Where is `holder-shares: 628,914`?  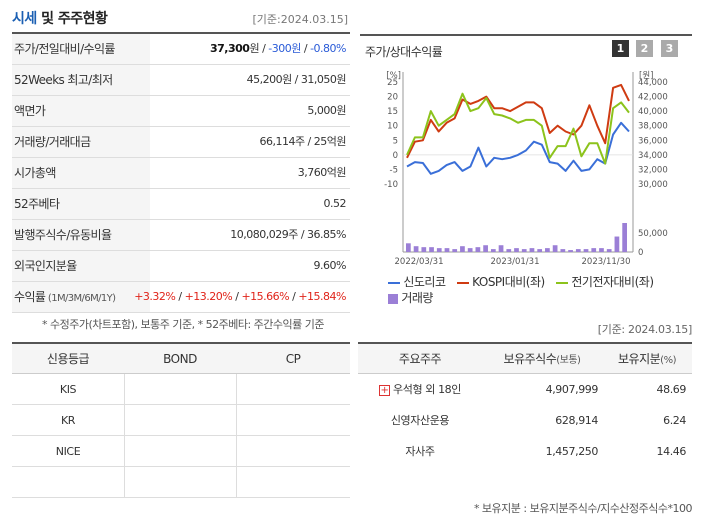 holder-shares: 628,914 is located at coordinates (576, 420).